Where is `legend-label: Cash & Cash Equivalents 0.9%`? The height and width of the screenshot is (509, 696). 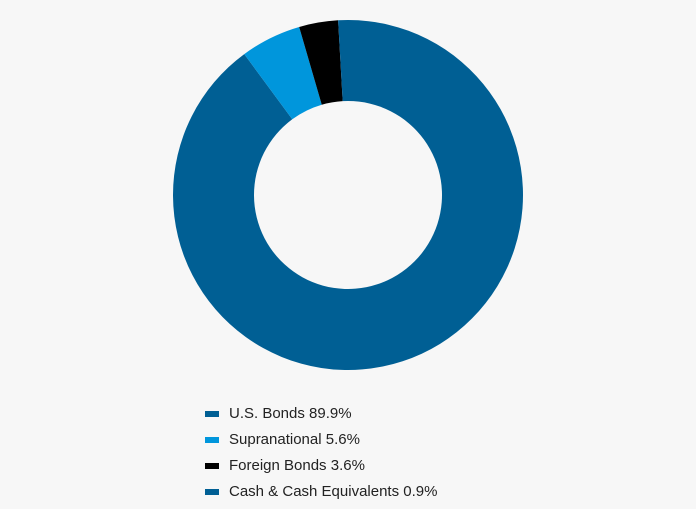 legend-label: Cash & Cash Equivalents 0.9% is located at coordinates (333, 491).